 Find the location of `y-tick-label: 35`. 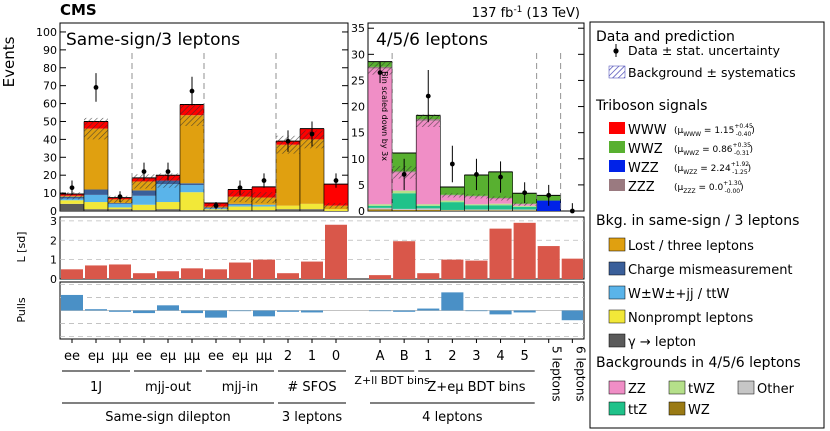

y-tick-label: 35 is located at coordinates (358, 28).